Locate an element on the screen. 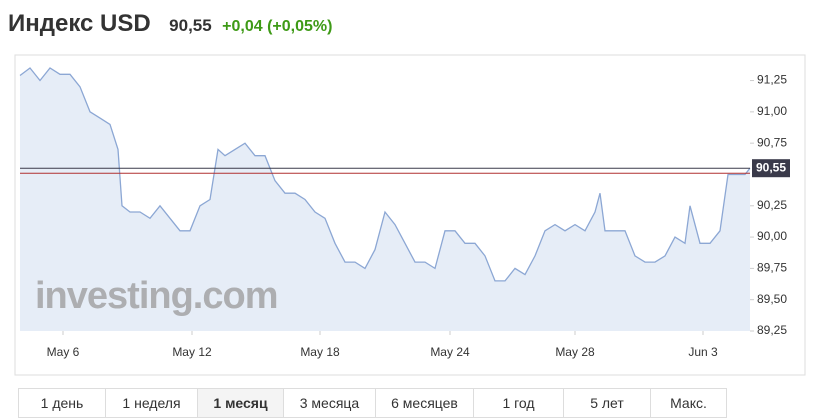 This screenshot has width=821, height=420. range-button: 1 неделя is located at coordinates (152, 403).